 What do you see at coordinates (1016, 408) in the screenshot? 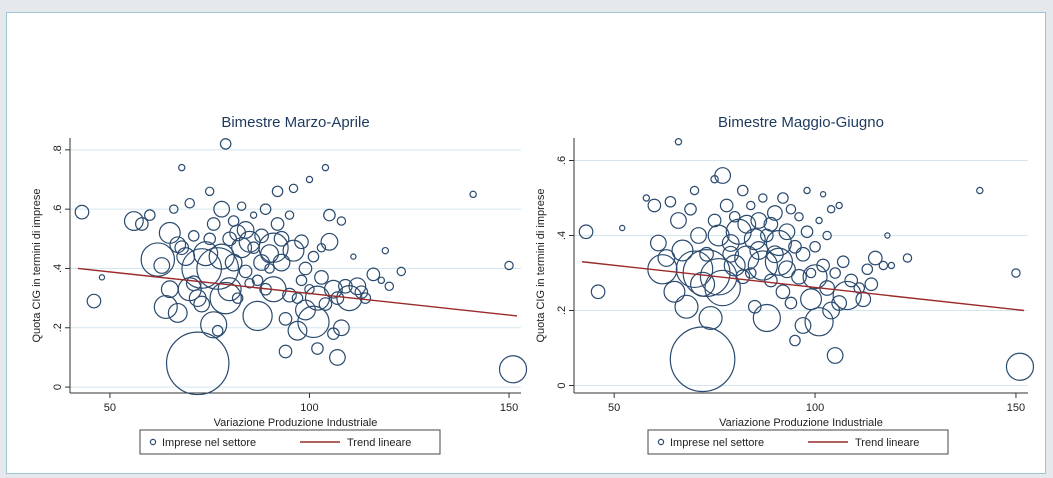
I see `chart1-xtick-label-2: 150` at bounding box center [1016, 408].